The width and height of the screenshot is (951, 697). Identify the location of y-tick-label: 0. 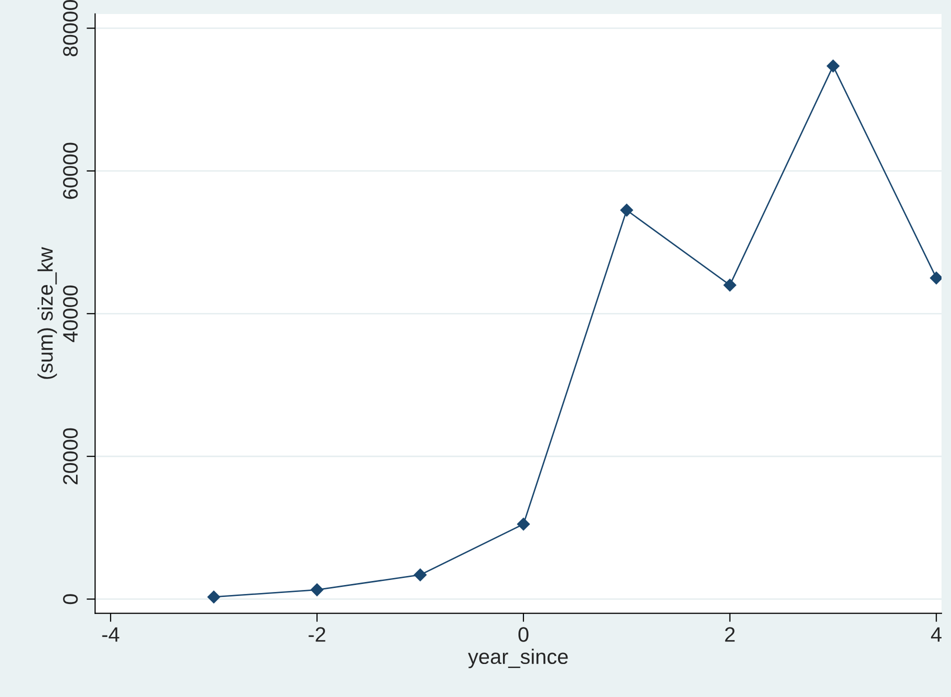
(70, 599).